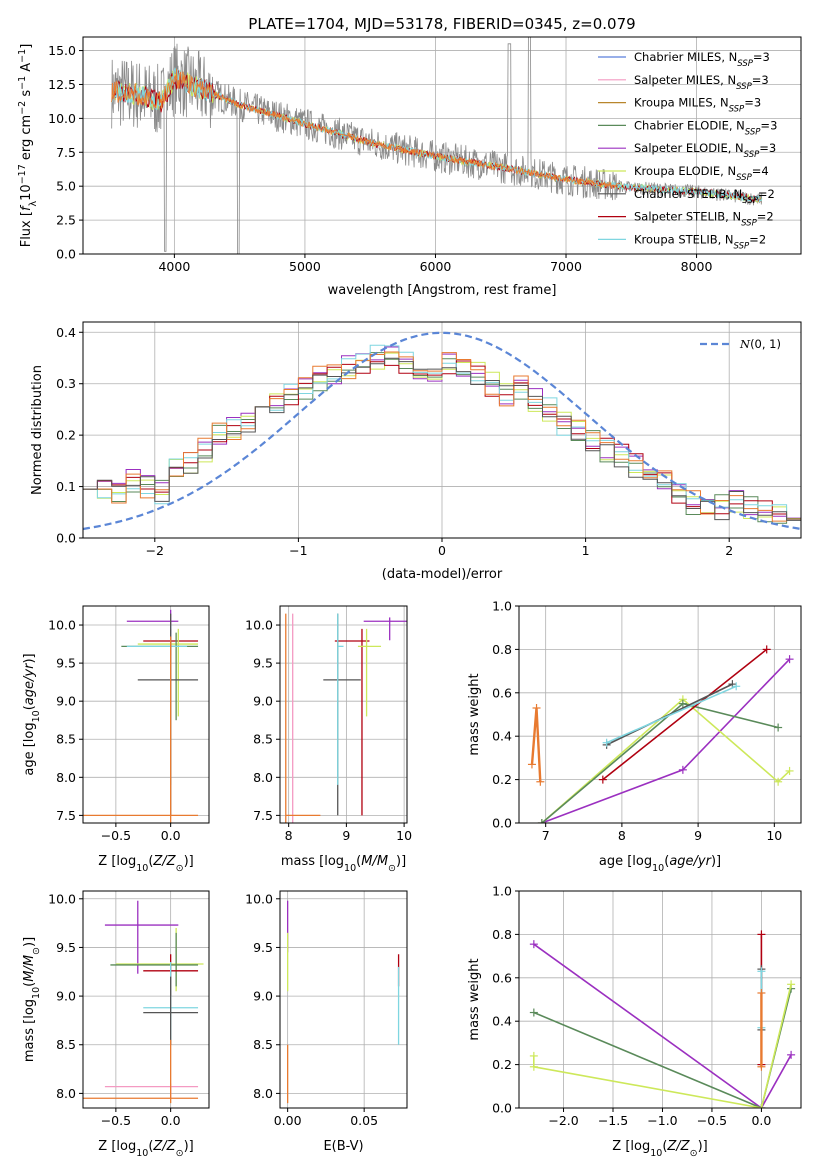 This screenshot has width=819, height=1170. Describe the element at coordinates (26, 95) in the screenshot. I see `label-part: s` at that location.